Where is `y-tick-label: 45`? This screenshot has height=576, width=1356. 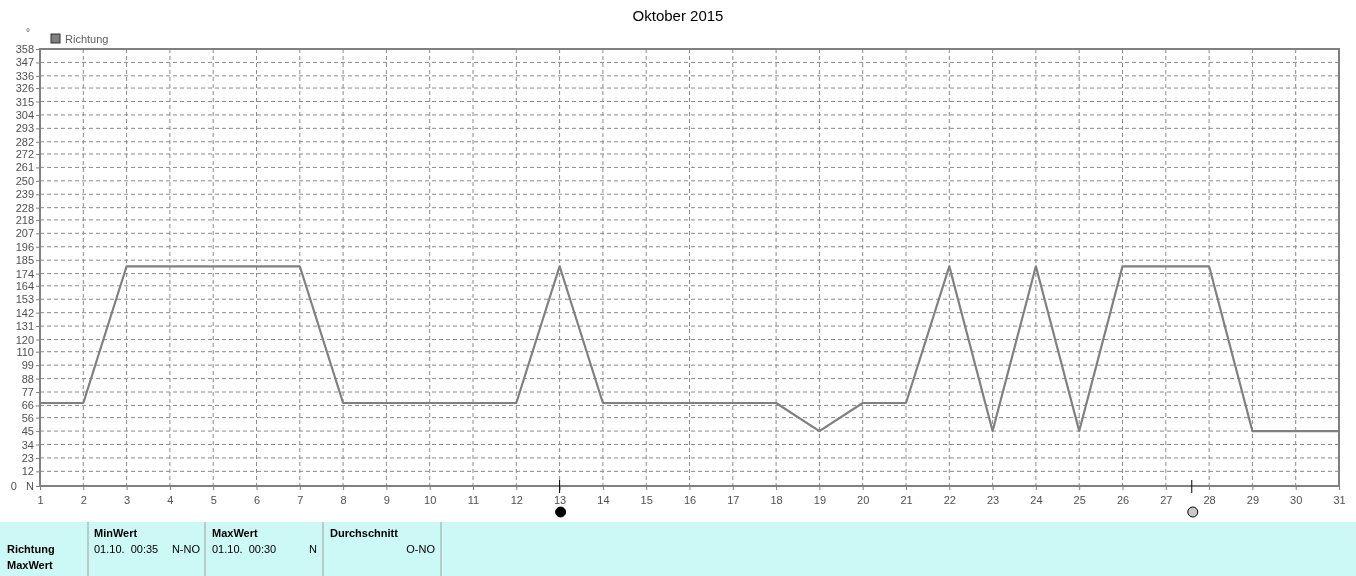
y-tick-label: 45 is located at coordinates (27, 431).